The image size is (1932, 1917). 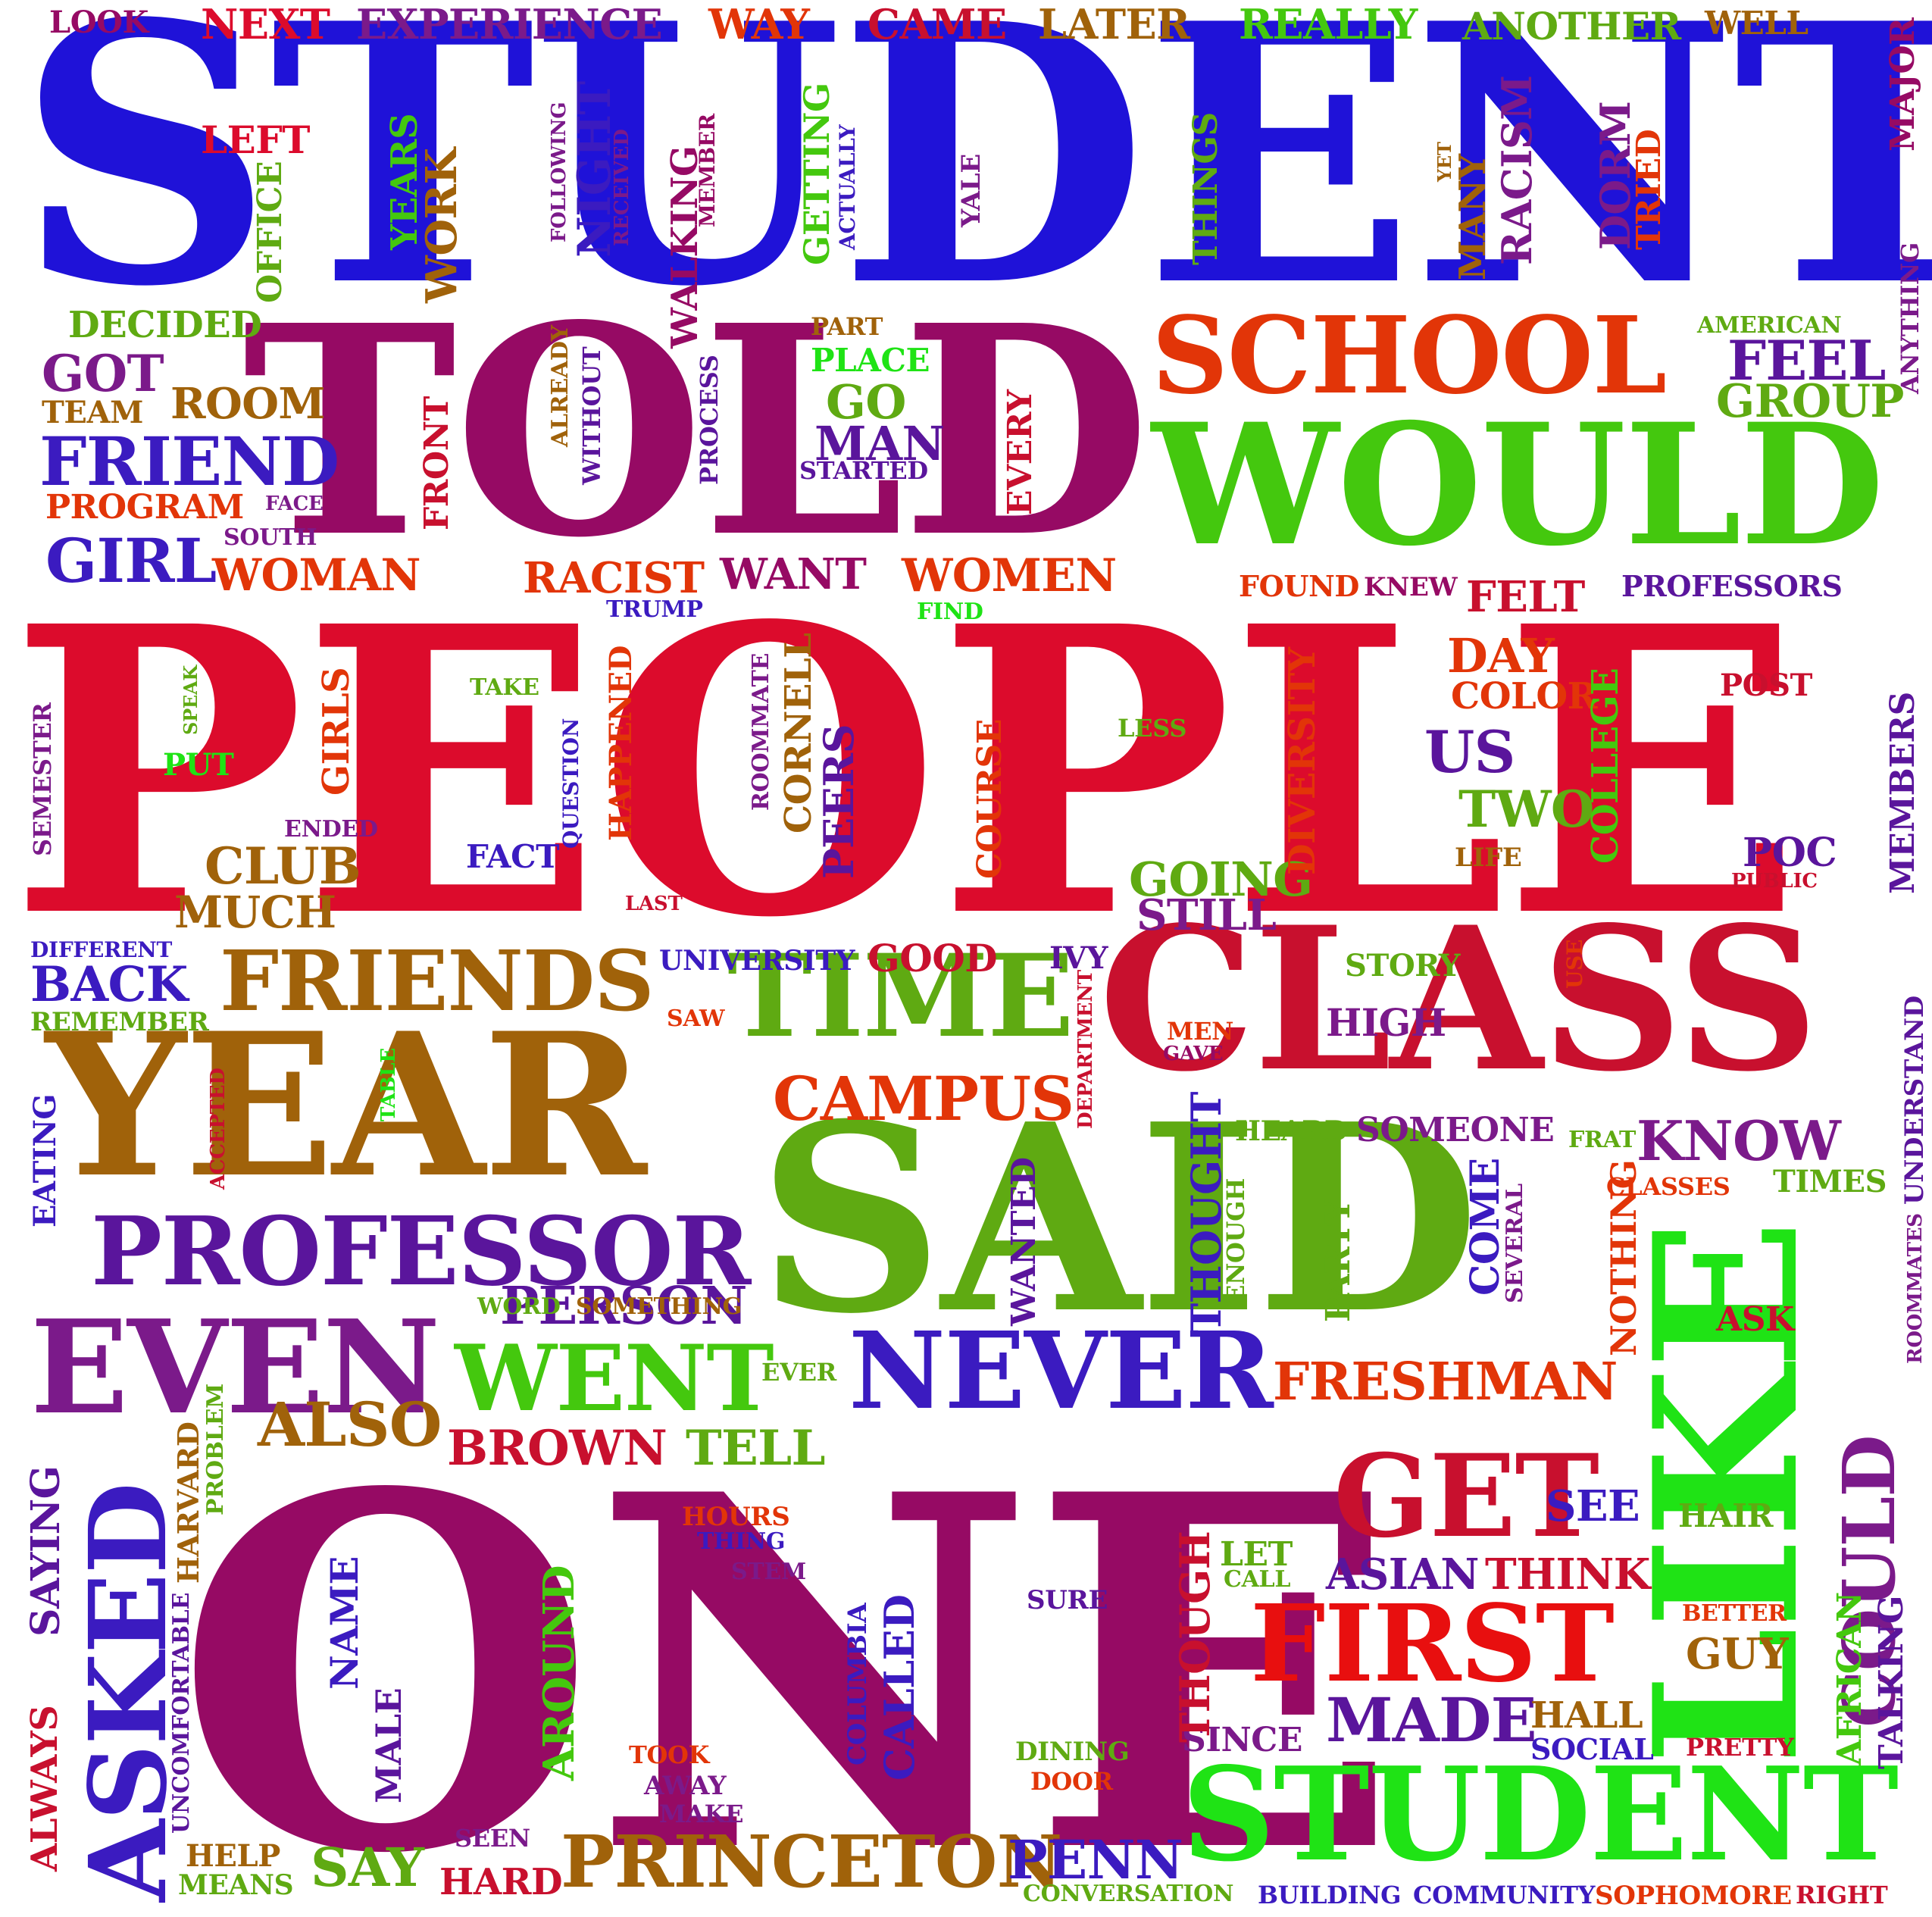 I want to click on word-told: TOLD, so click(x=696, y=431).